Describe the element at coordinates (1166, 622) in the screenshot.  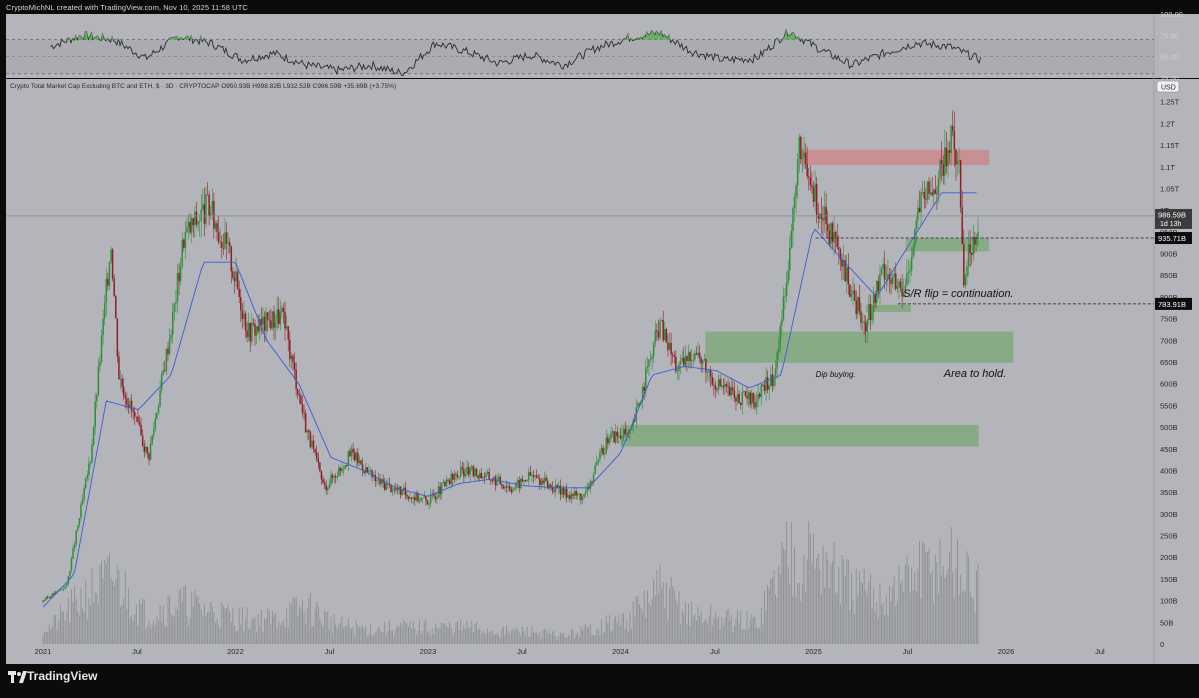
I see `price-tick-label: 50B` at that location.